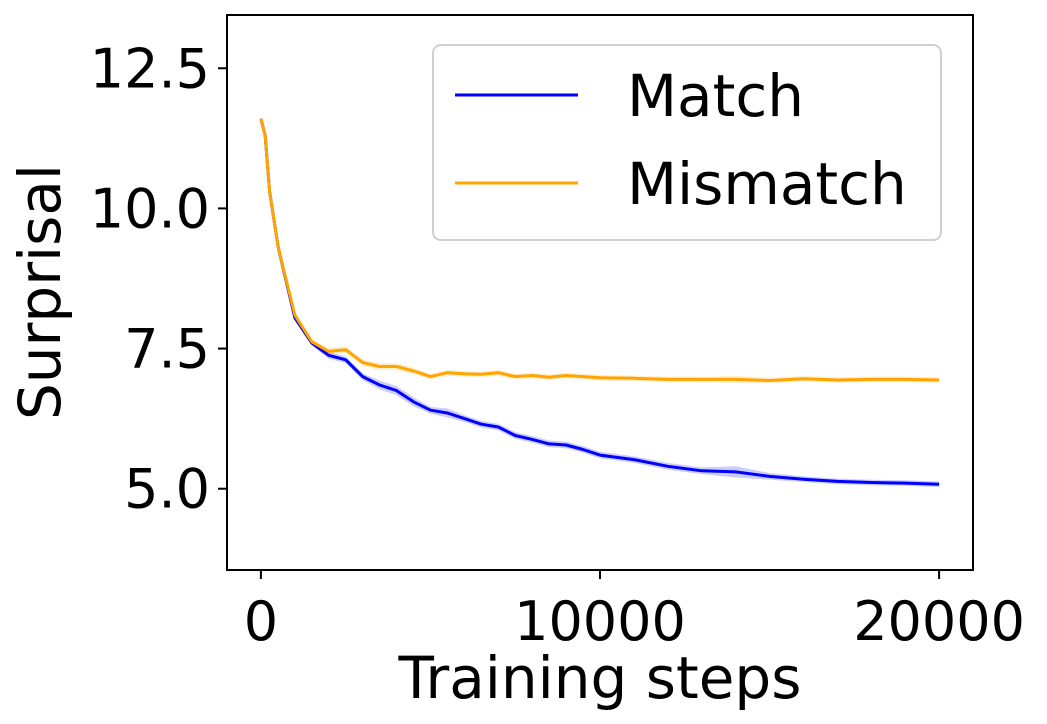  I want to click on x-axis: 0 10000 20000, so click(634, 611).